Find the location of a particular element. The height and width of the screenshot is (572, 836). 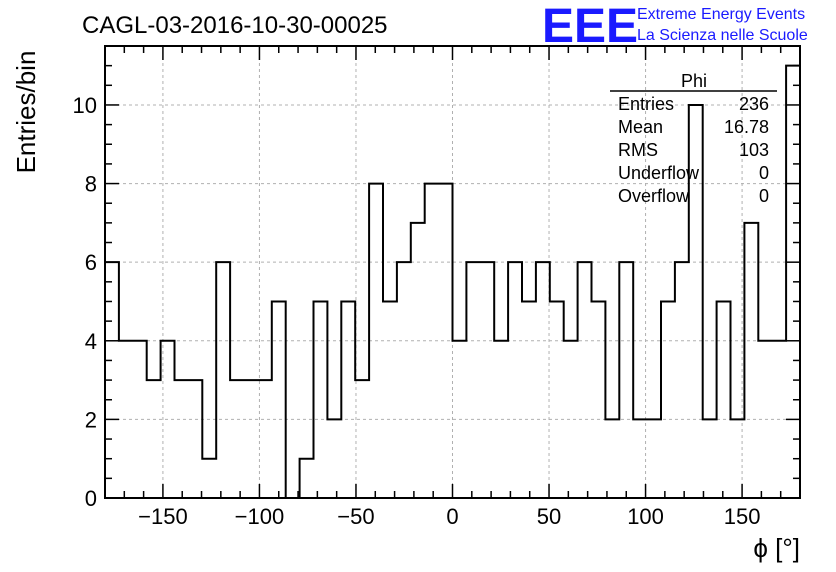

stats-rms-label: RMS is located at coordinates (638, 150).